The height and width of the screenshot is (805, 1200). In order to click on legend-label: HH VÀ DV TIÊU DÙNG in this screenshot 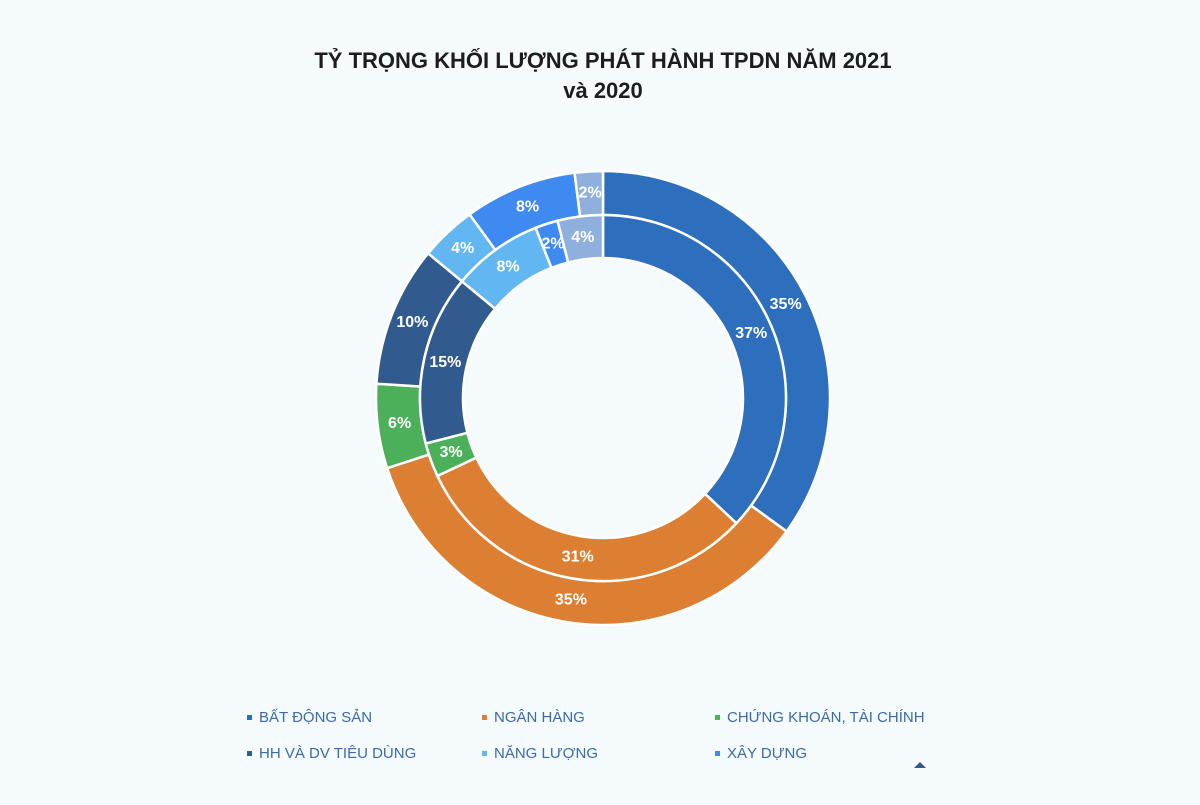, I will do `click(337, 753)`.